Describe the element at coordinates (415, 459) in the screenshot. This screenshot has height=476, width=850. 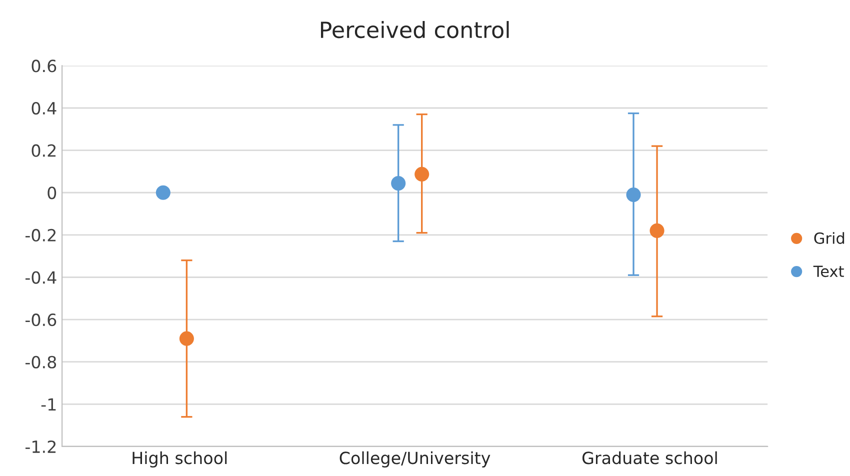
I see `x-tick-label: College/University` at that location.